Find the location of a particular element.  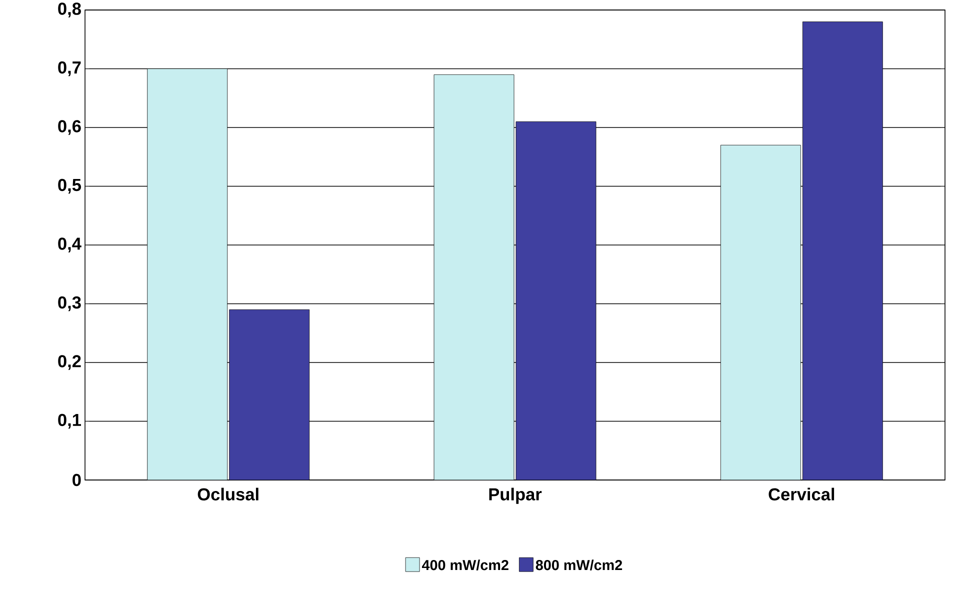

x-tick-label: Pulpar is located at coordinates (515, 496).